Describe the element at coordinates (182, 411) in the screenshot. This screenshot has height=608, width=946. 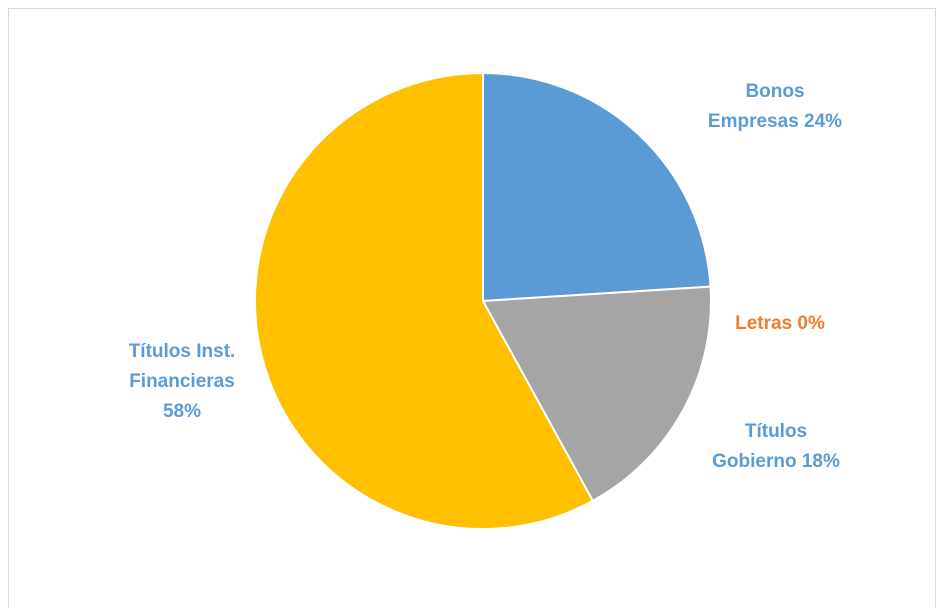
I see `slice-label-line: 58%` at that location.